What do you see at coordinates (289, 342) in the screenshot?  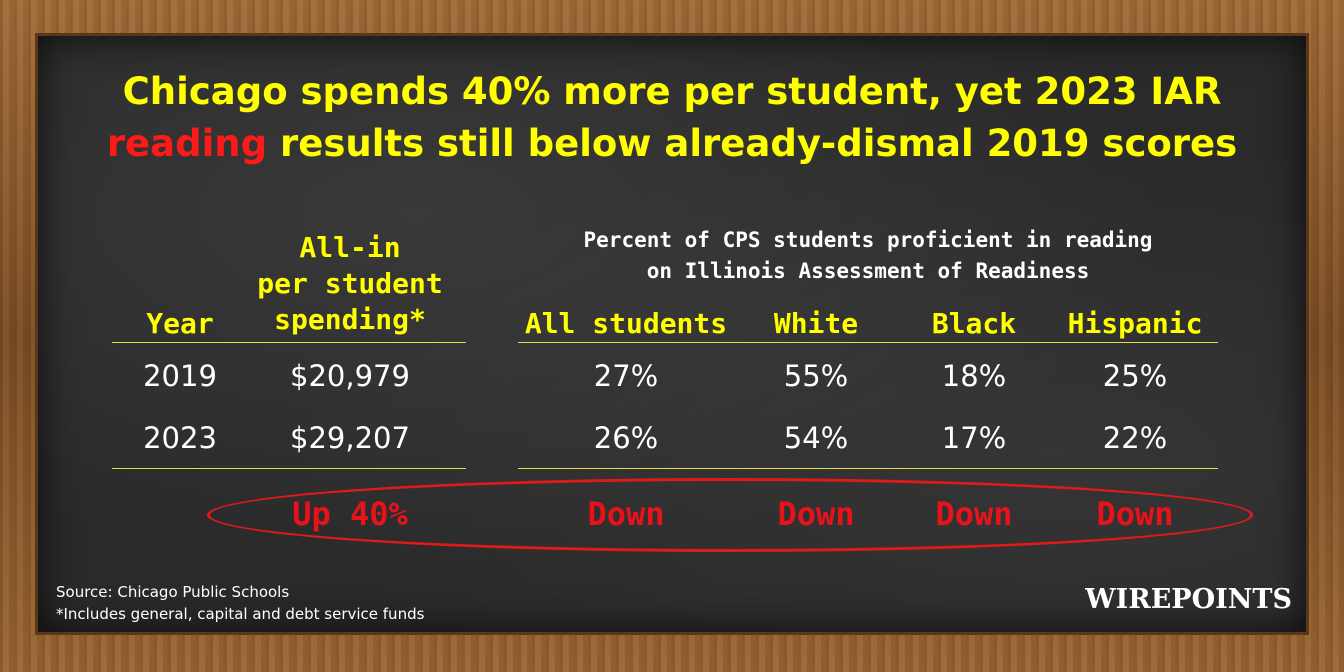 I see `left-header-rule` at bounding box center [289, 342].